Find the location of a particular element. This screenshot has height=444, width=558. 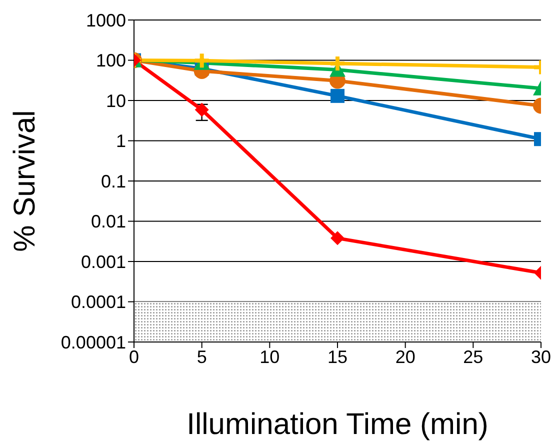

x-tick-label: 10 is located at coordinates (270, 356).